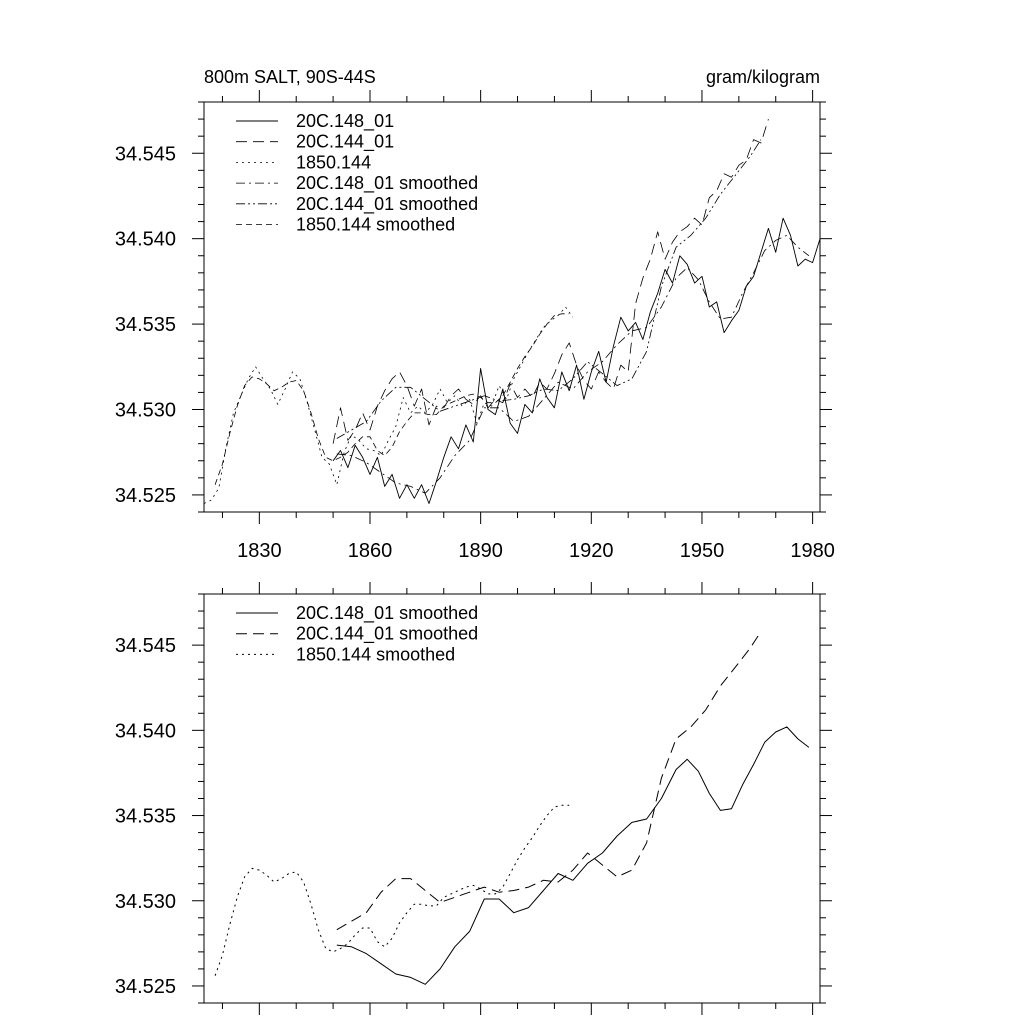 Image resolution: width=1024 pixels, height=1024 pixels. What do you see at coordinates (763, 77) in the screenshot?
I see `units-label: gram/kilogram` at bounding box center [763, 77].